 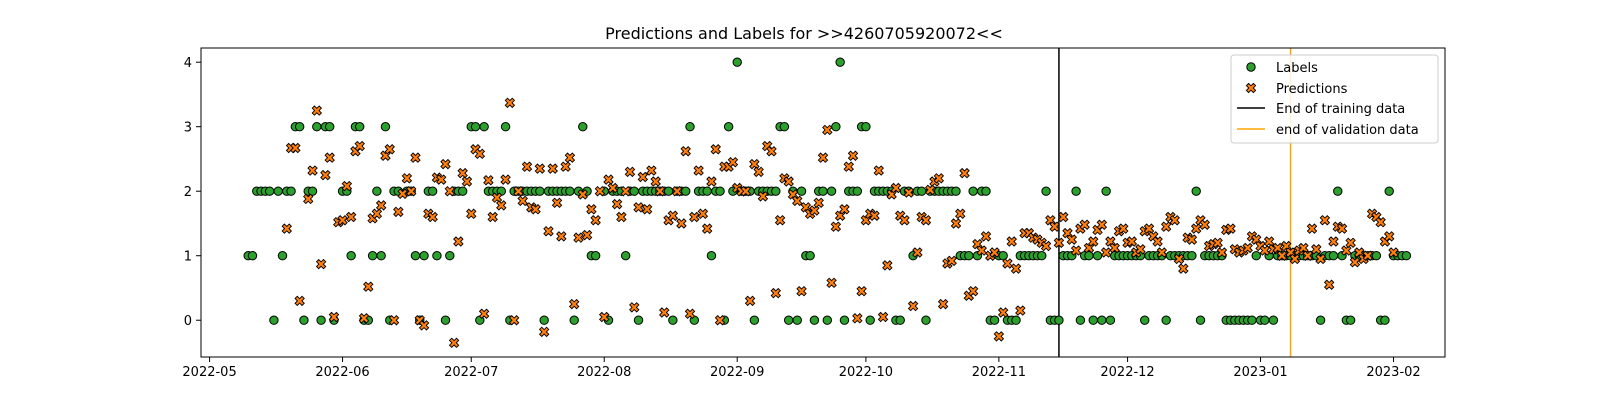 What do you see at coordinates (1340, 109) in the screenshot?
I see `legend-entry-2: End of training data` at bounding box center [1340, 109].